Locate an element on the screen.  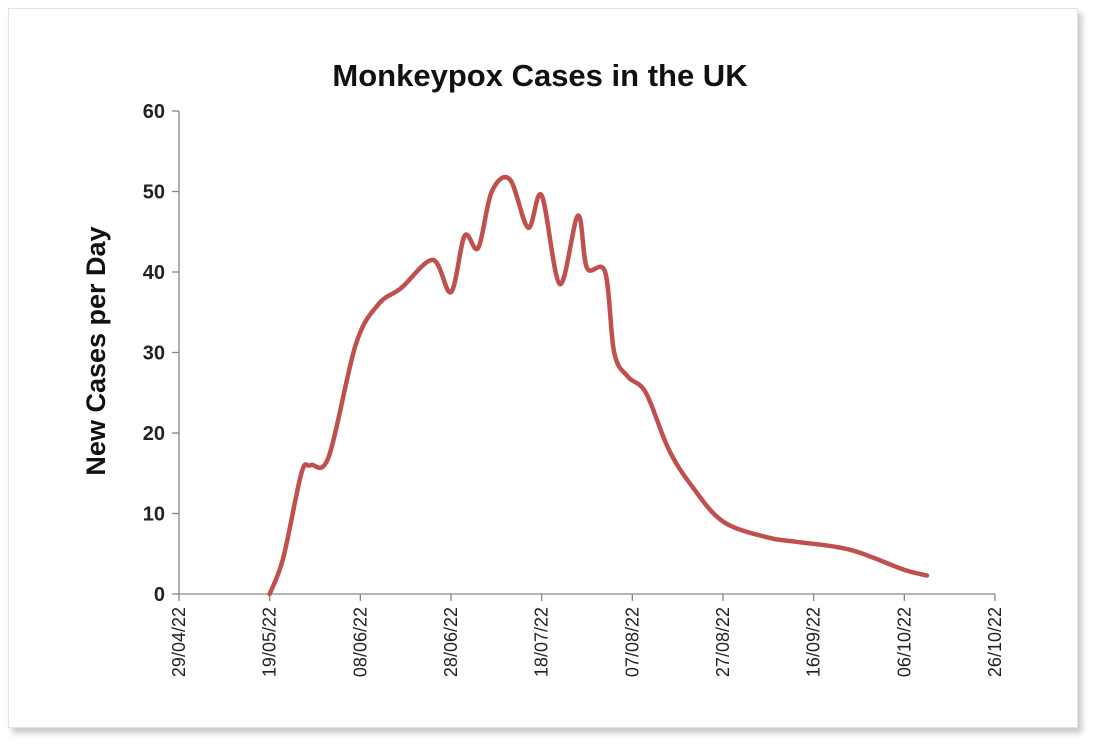
y-axis-label: New Cases per Day is located at coordinates (96, 350).